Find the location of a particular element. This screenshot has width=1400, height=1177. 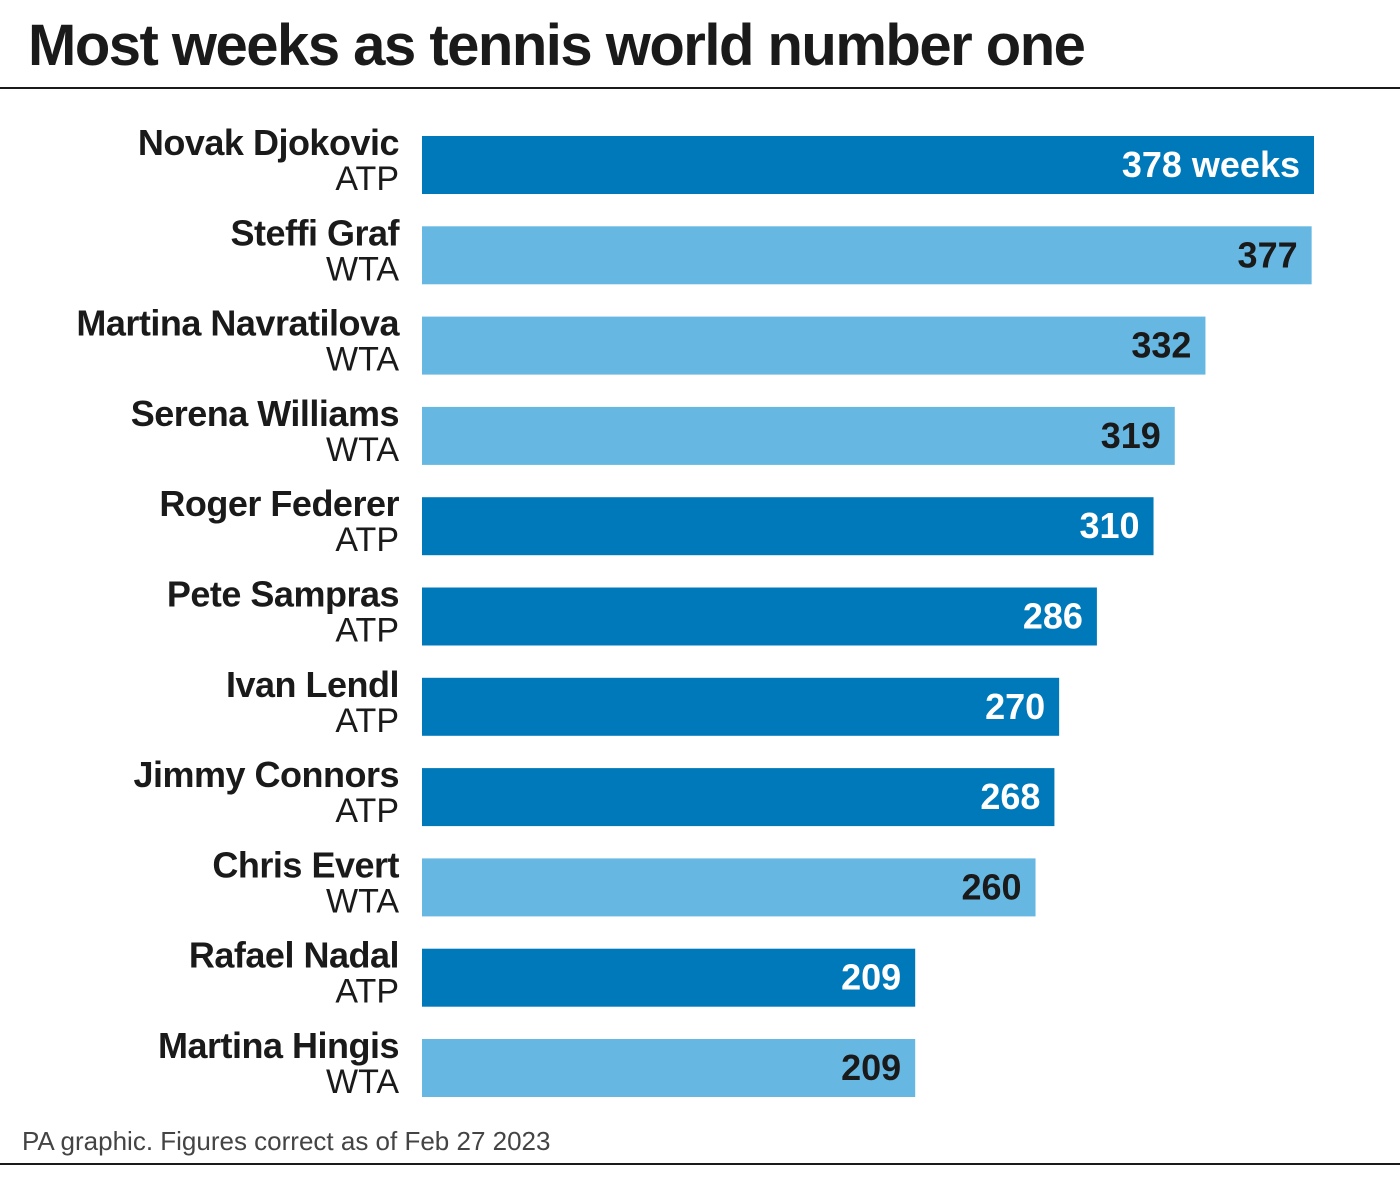

player-name-chris-evert: Chris Evert is located at coordinates (305, 864).